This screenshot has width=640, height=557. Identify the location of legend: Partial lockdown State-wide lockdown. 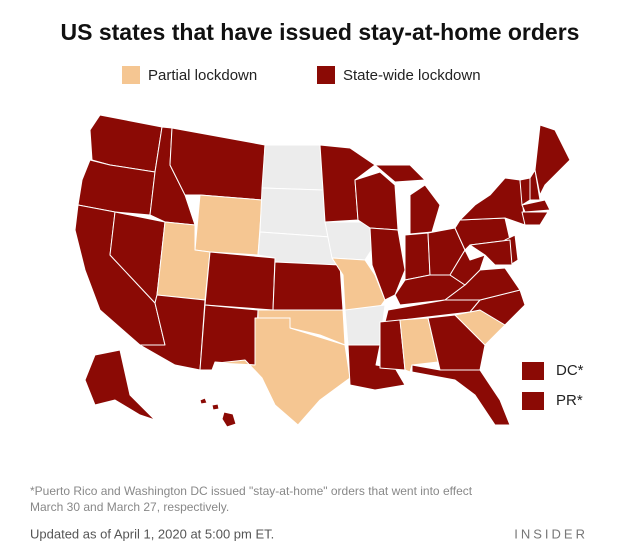
(301, 75).